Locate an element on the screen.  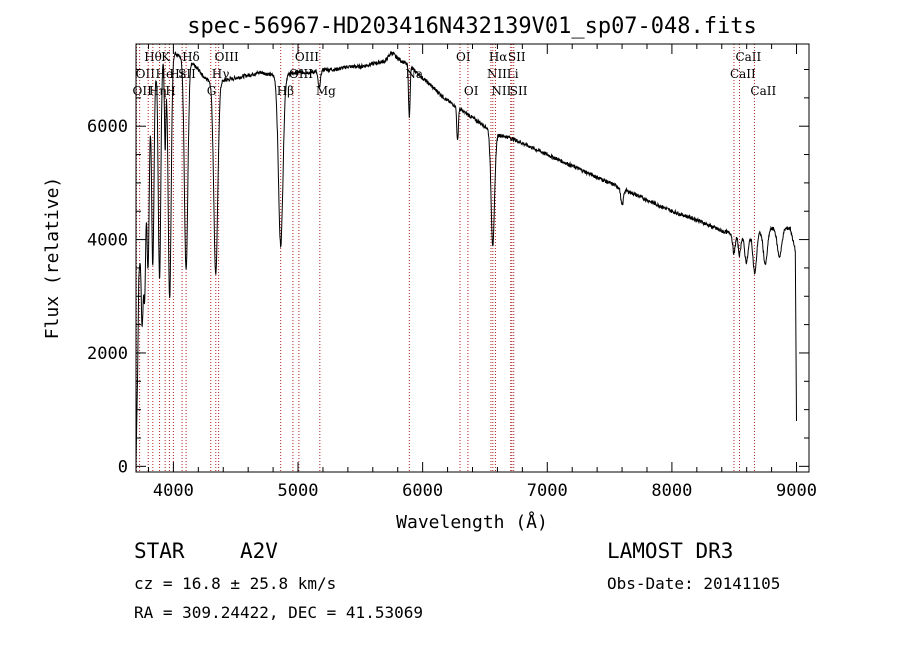
y-tick-label: 4000 is located at coordinates (107, 241).